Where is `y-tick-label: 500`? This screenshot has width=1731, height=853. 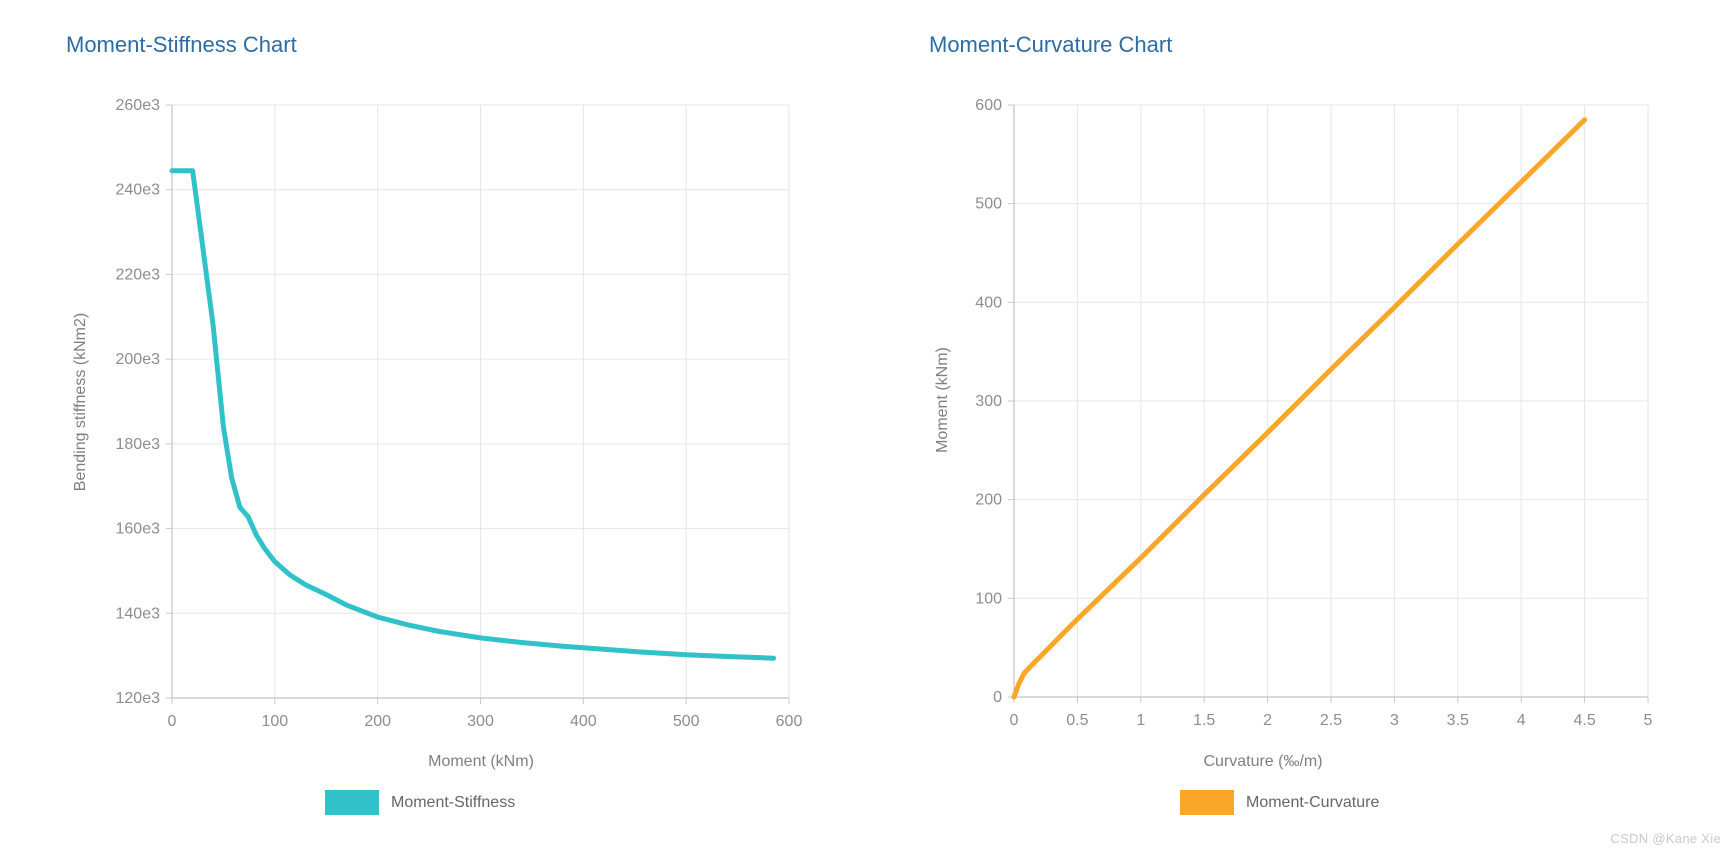
y-tick-label: 500 is located at coordinates (988, 204).